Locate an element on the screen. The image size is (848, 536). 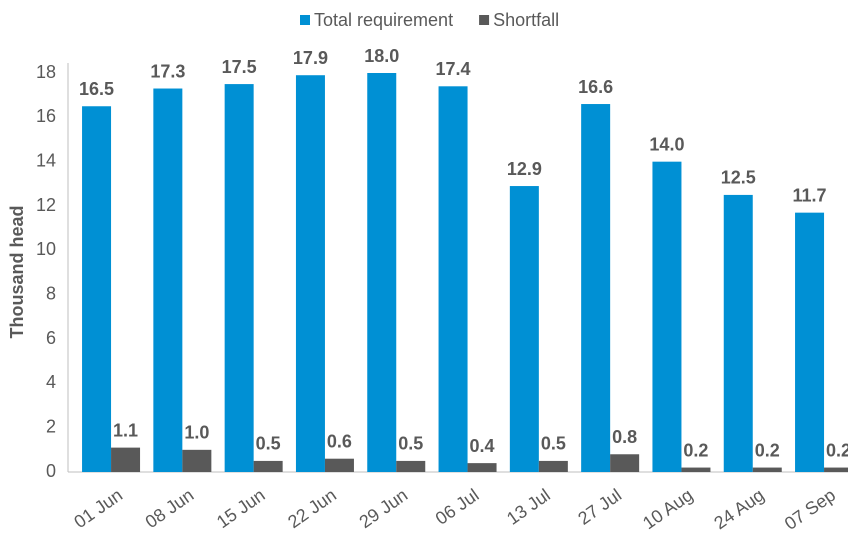
y-tick-label: 14 is located at coordinates (46, 160).